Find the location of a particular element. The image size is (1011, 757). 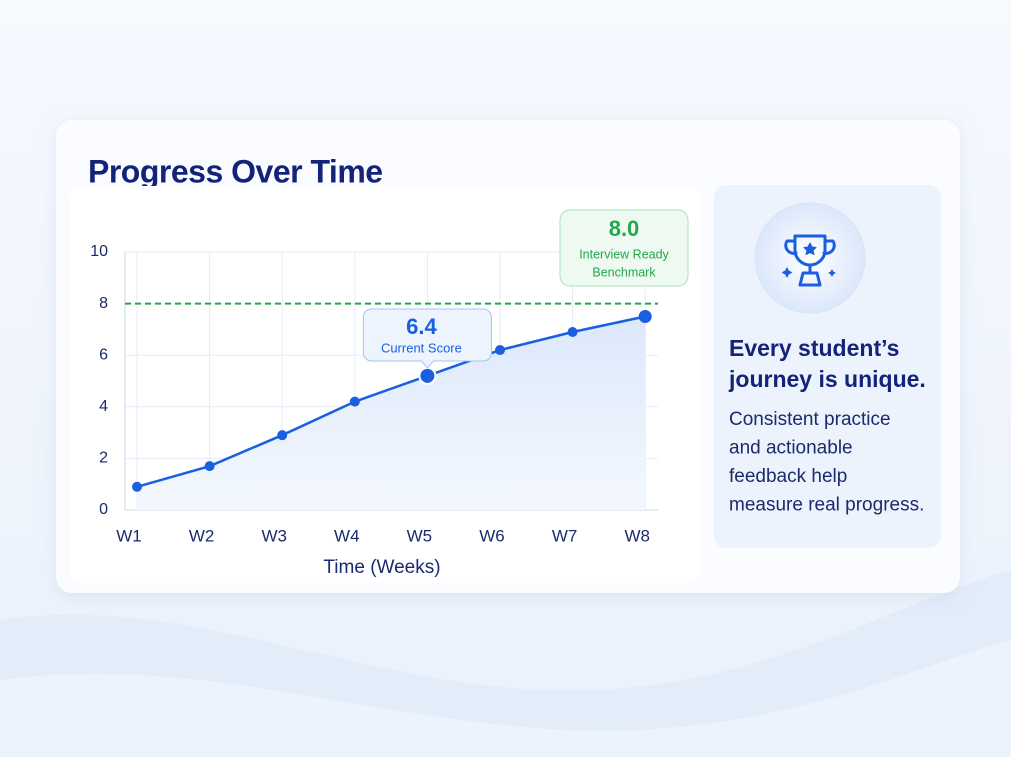

side-body: measure real progress. is located at coordinates (826, 505).